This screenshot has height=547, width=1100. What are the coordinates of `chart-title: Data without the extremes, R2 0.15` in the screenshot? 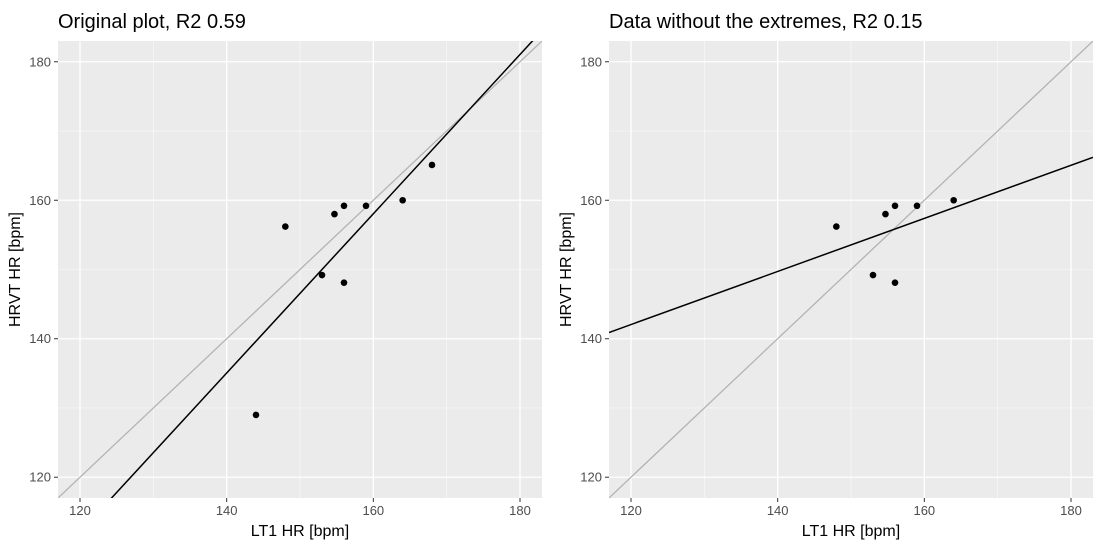 It's located at (766, 22).